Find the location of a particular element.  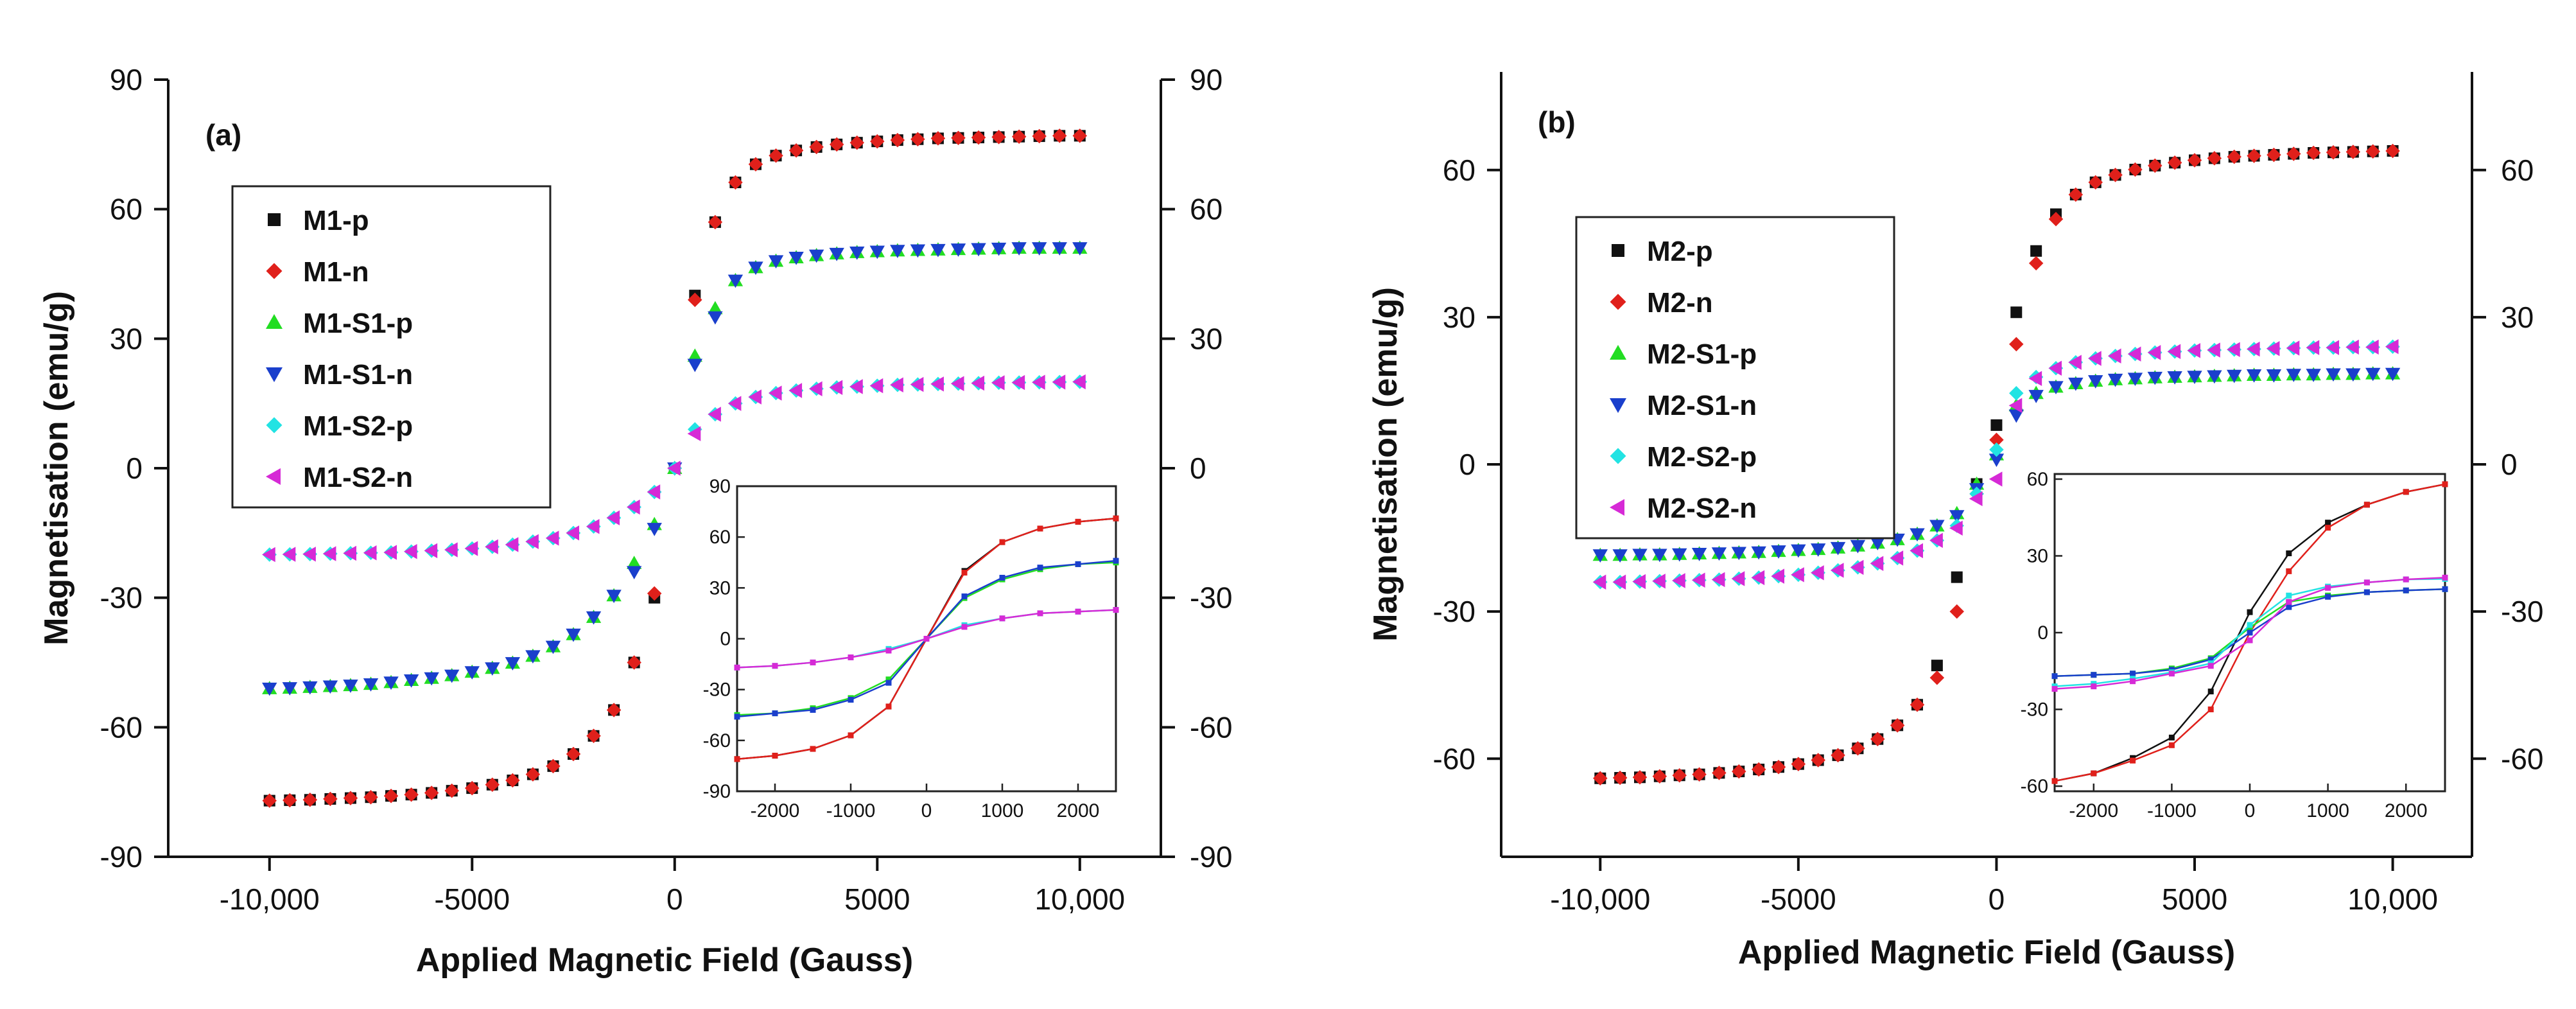

inset-y-tick-label: -90 is located at coordinates (717, 791).